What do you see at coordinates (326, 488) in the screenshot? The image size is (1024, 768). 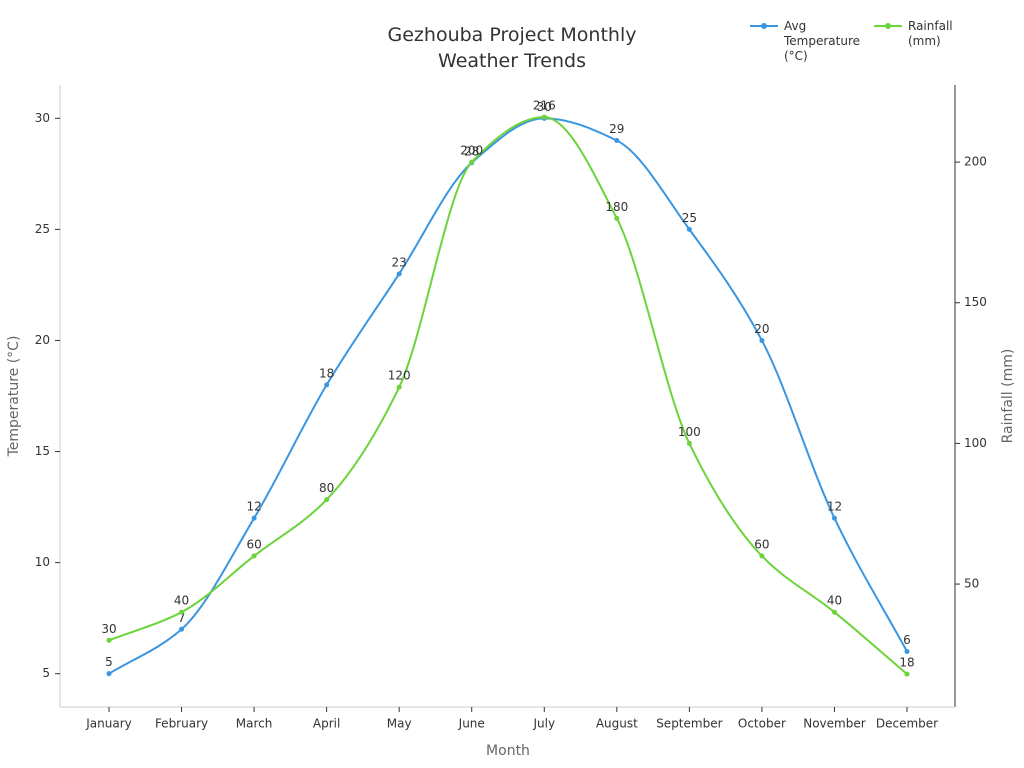 I see `value-label: 80` at bounding box center [326, 488].